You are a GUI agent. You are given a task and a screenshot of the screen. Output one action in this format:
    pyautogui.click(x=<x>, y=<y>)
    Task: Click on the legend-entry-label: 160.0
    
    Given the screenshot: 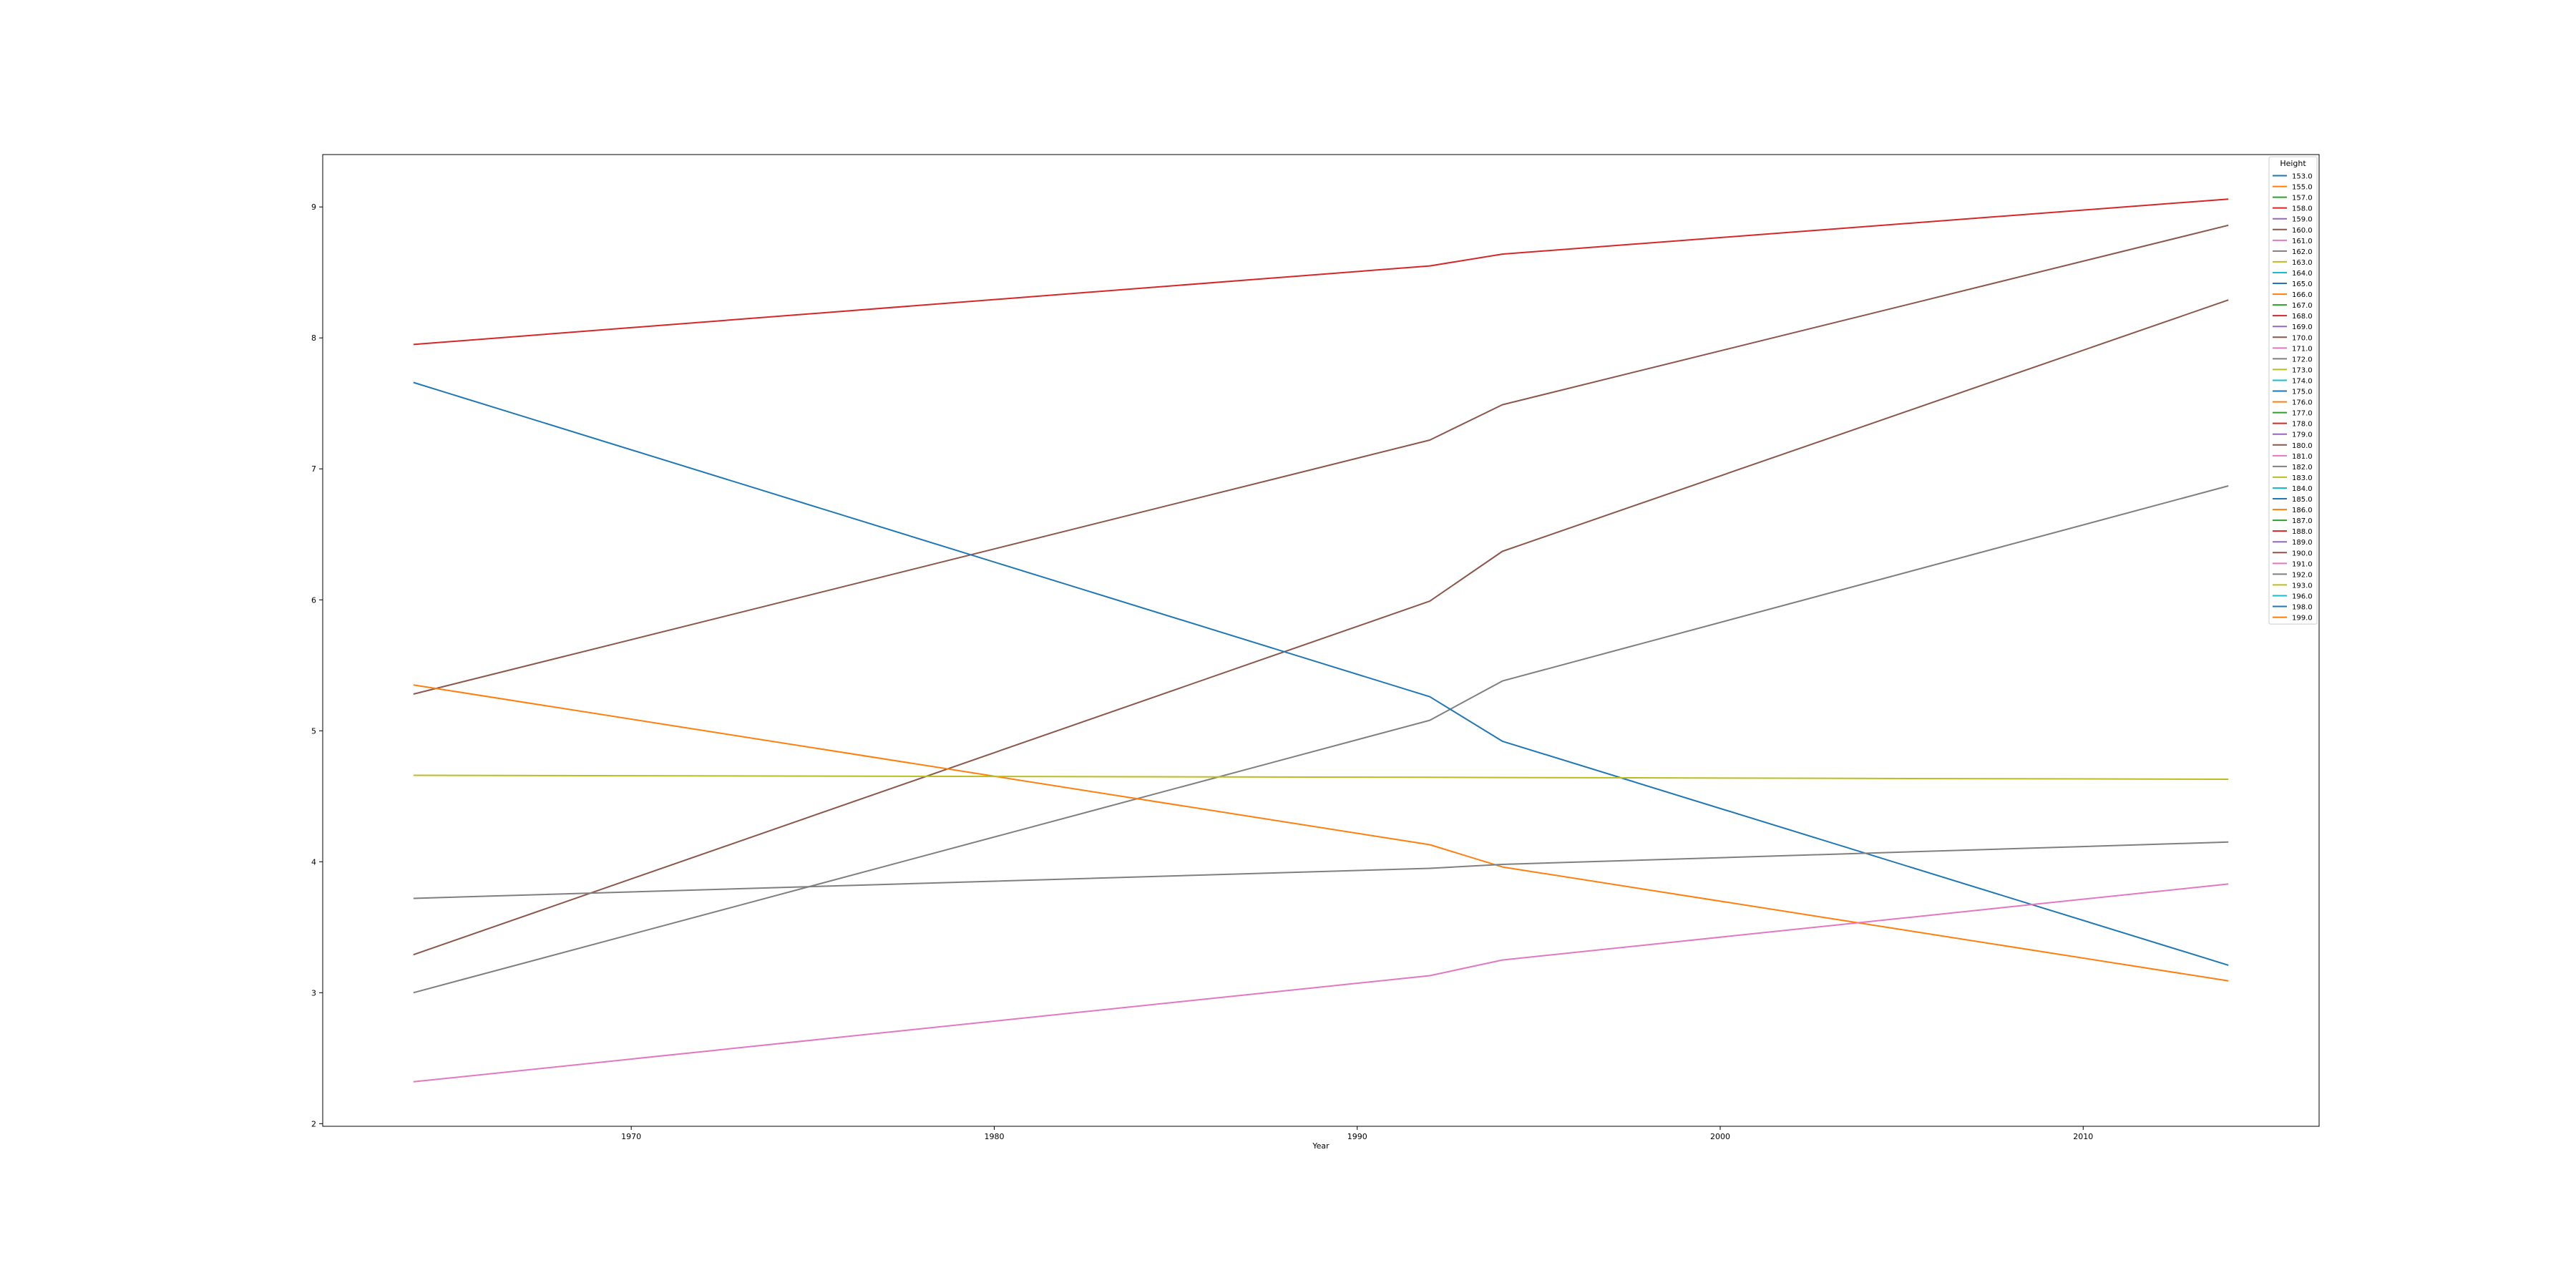 What is the action you would take?
    pyautogui.click(x=2302, y=231)
    